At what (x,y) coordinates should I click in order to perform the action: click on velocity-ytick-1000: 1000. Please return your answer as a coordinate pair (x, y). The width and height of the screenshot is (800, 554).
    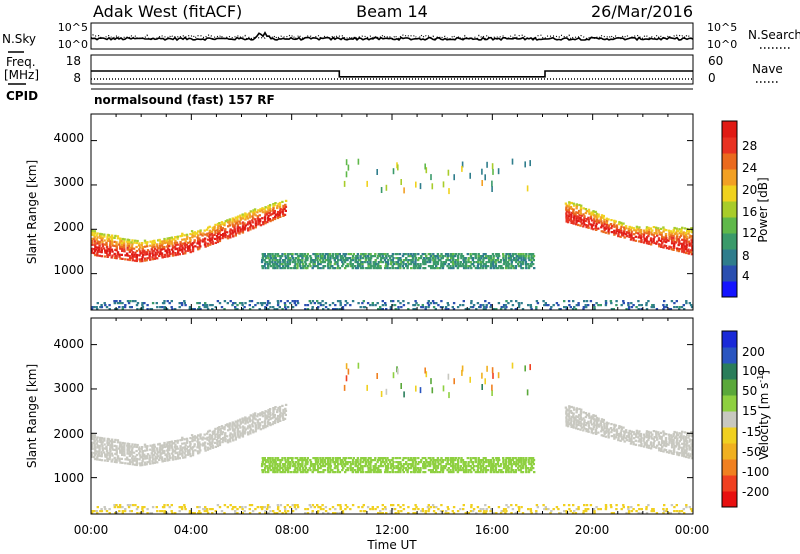
    Looking at the image, I should click on (68, 478).